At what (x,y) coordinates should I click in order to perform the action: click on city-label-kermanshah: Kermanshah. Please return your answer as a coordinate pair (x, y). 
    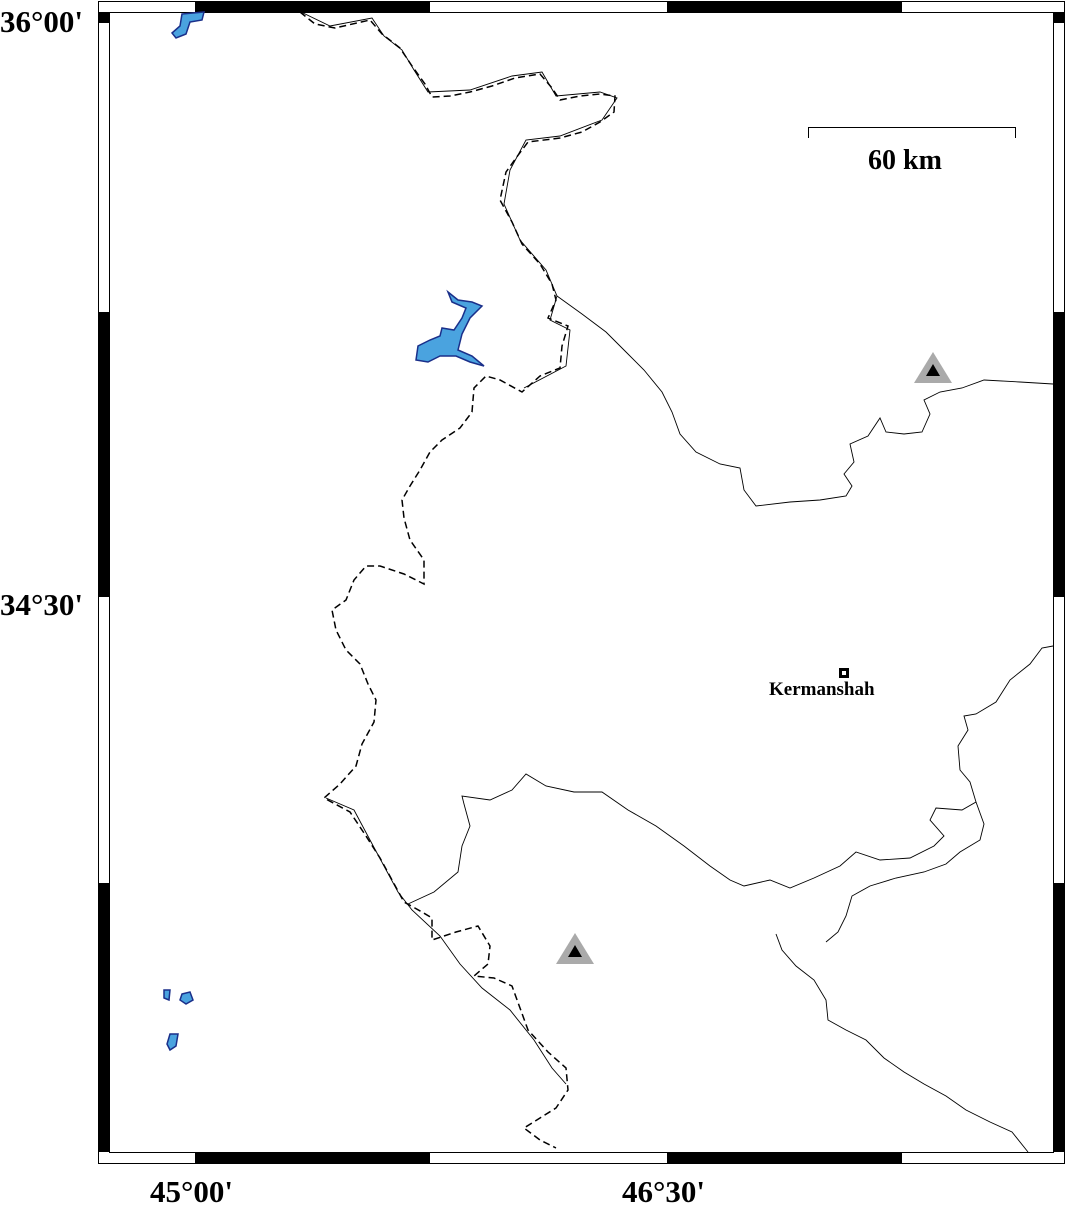
    Looking at the image, I should click on (822, 689).